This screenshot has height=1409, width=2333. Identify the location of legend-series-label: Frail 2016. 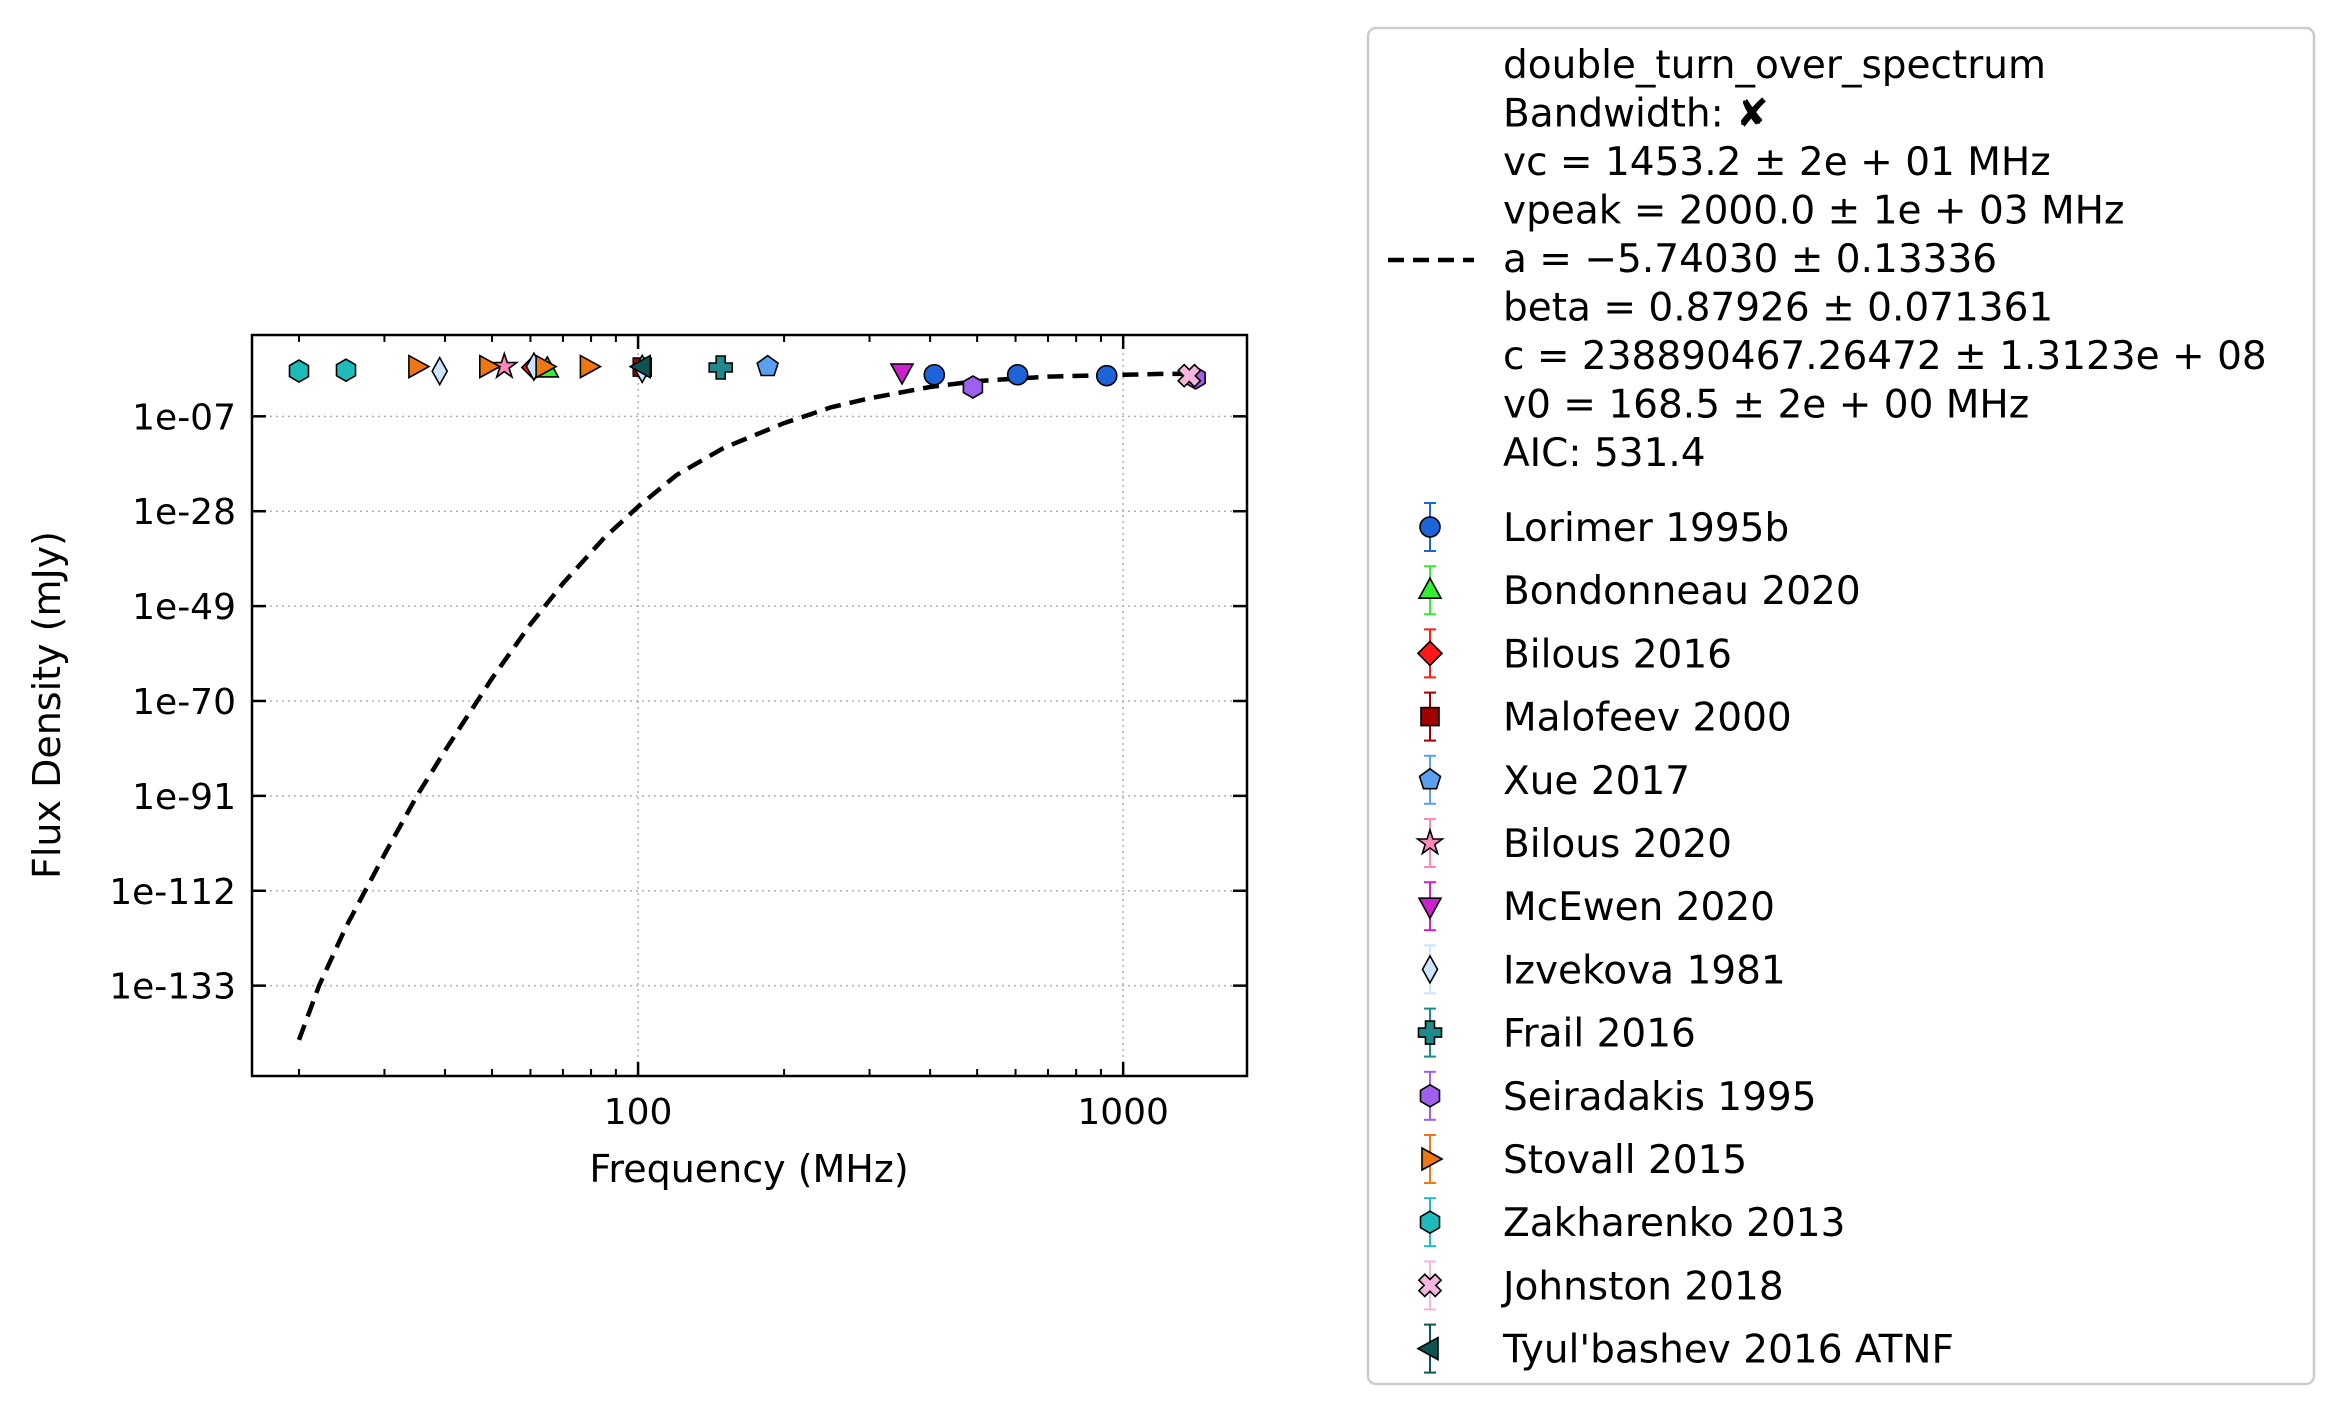
(1599, 1034).